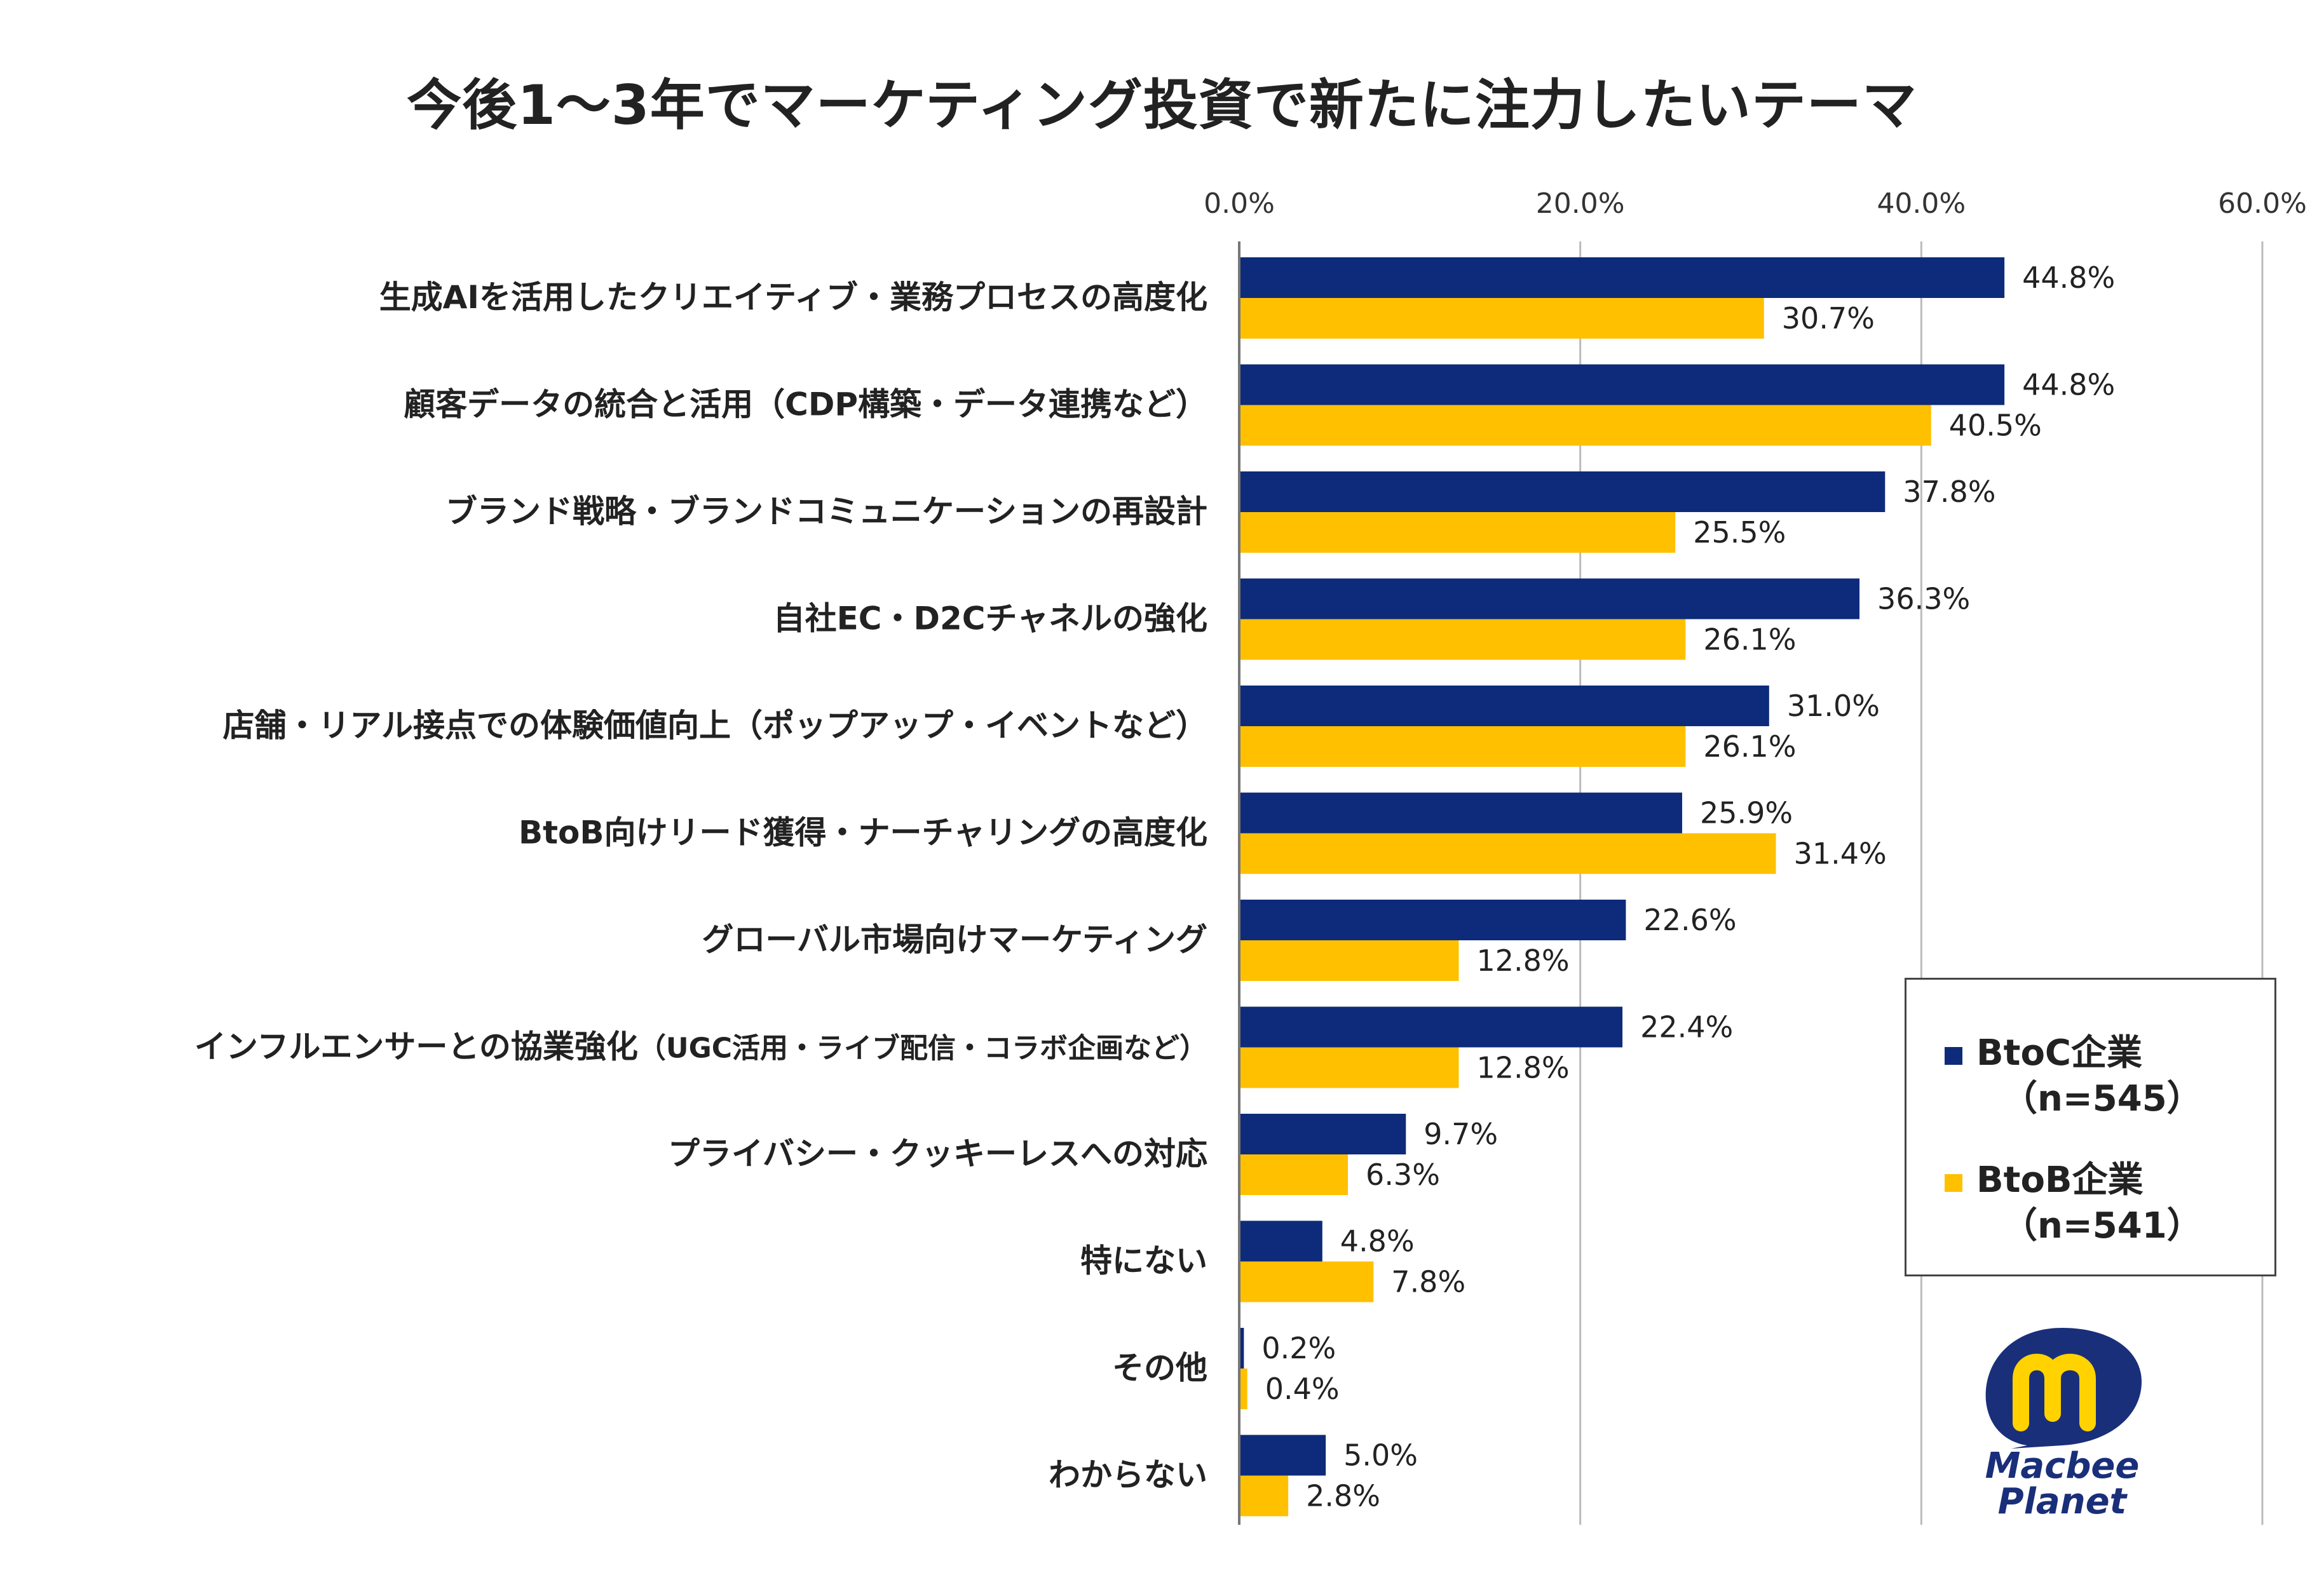 This screenshot has height=1575, width=2324. I want to click on value-label-btoc: 5.0%, so click(1380, 1455).